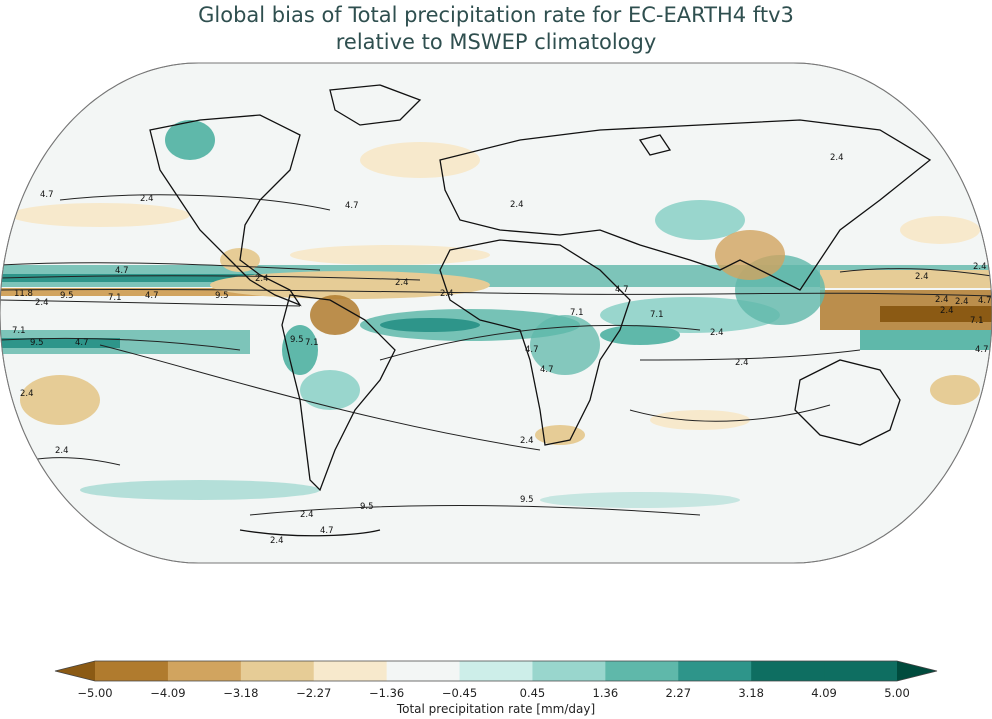 The width and height of the screenshot is (992, 719). Describe the element at coordinates (387, 693) in the screenshot. I see `colorbar-tick-label: −1.36` at that location.